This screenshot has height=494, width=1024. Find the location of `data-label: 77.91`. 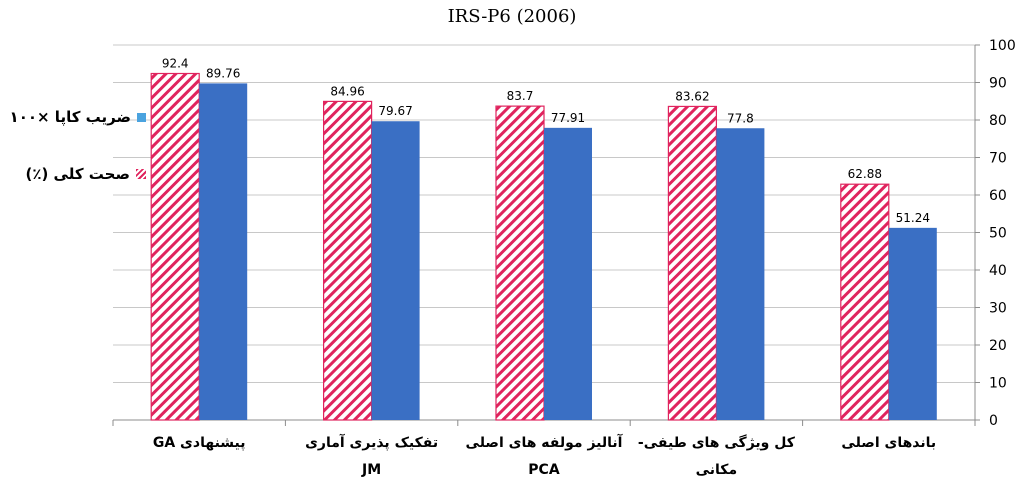

data-label: 77.91 is located at coordinates (568, 118).